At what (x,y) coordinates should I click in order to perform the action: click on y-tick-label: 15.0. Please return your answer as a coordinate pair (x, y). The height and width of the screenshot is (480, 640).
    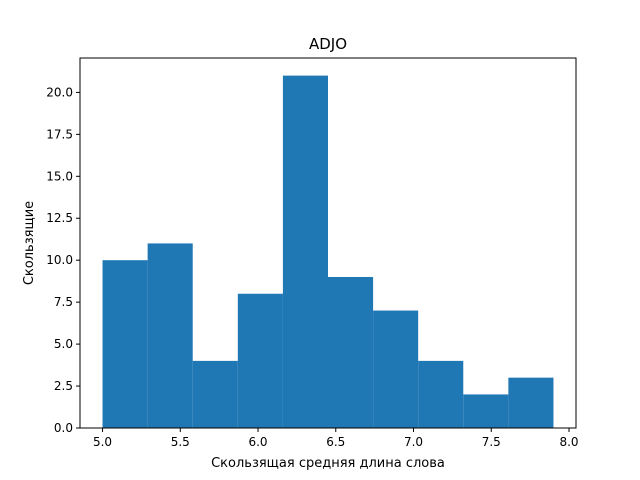
    Looking at the image, I should click on (59, 176).